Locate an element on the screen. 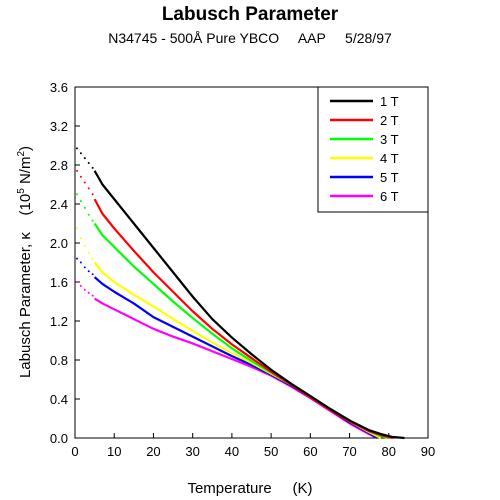  y-tick-label: 3.2 is located at coordinates (59, 126).